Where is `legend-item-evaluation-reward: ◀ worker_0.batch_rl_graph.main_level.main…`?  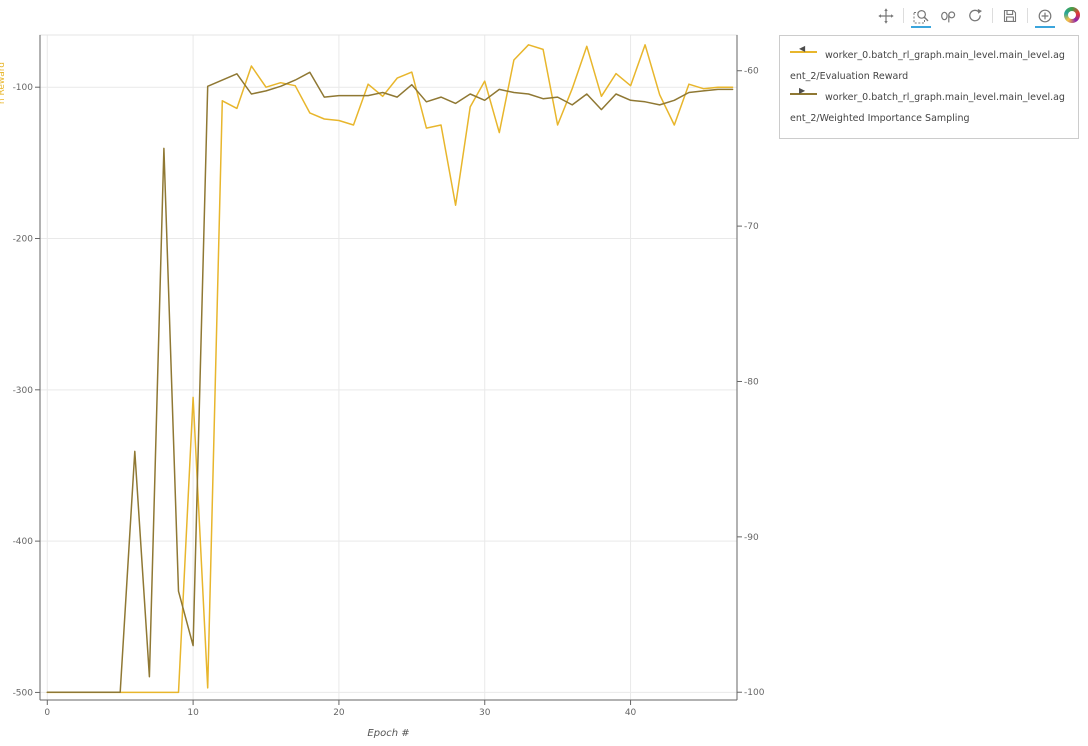
legend-item-evaluation-reward: ◀ worker_0.batch_rl_graph.main_level.main… is located at coordinates (929, 65).